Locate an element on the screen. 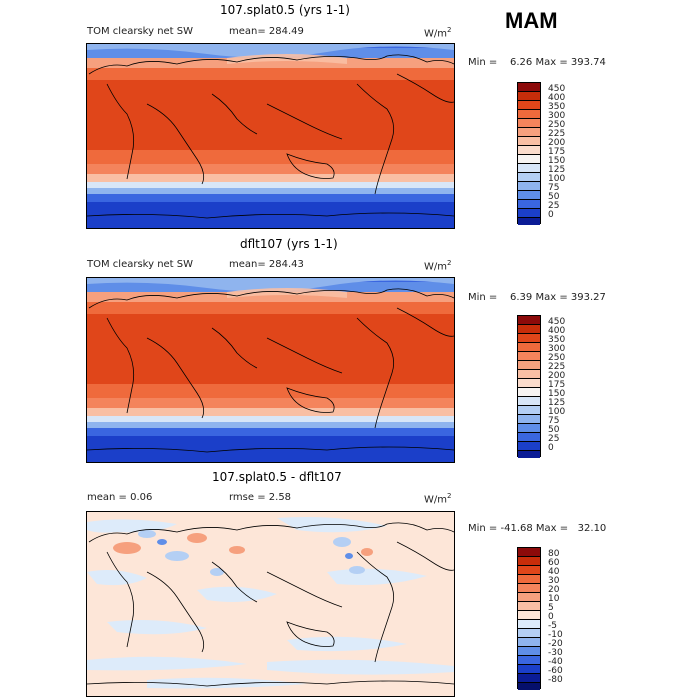  colorbar-label: 0 is located at coordinates (551, 617).